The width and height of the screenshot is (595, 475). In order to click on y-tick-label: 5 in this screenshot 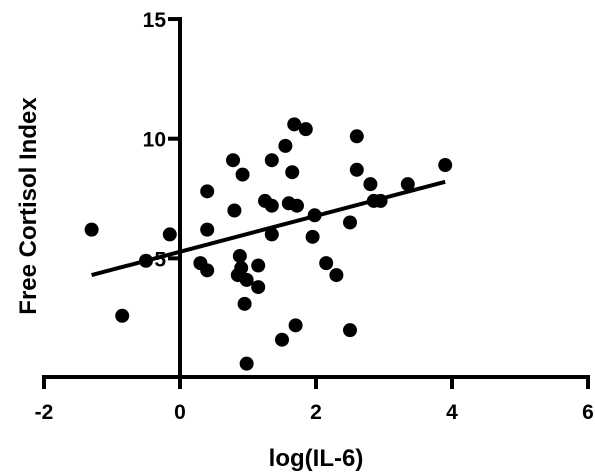, I will do `click(160, 259)`.